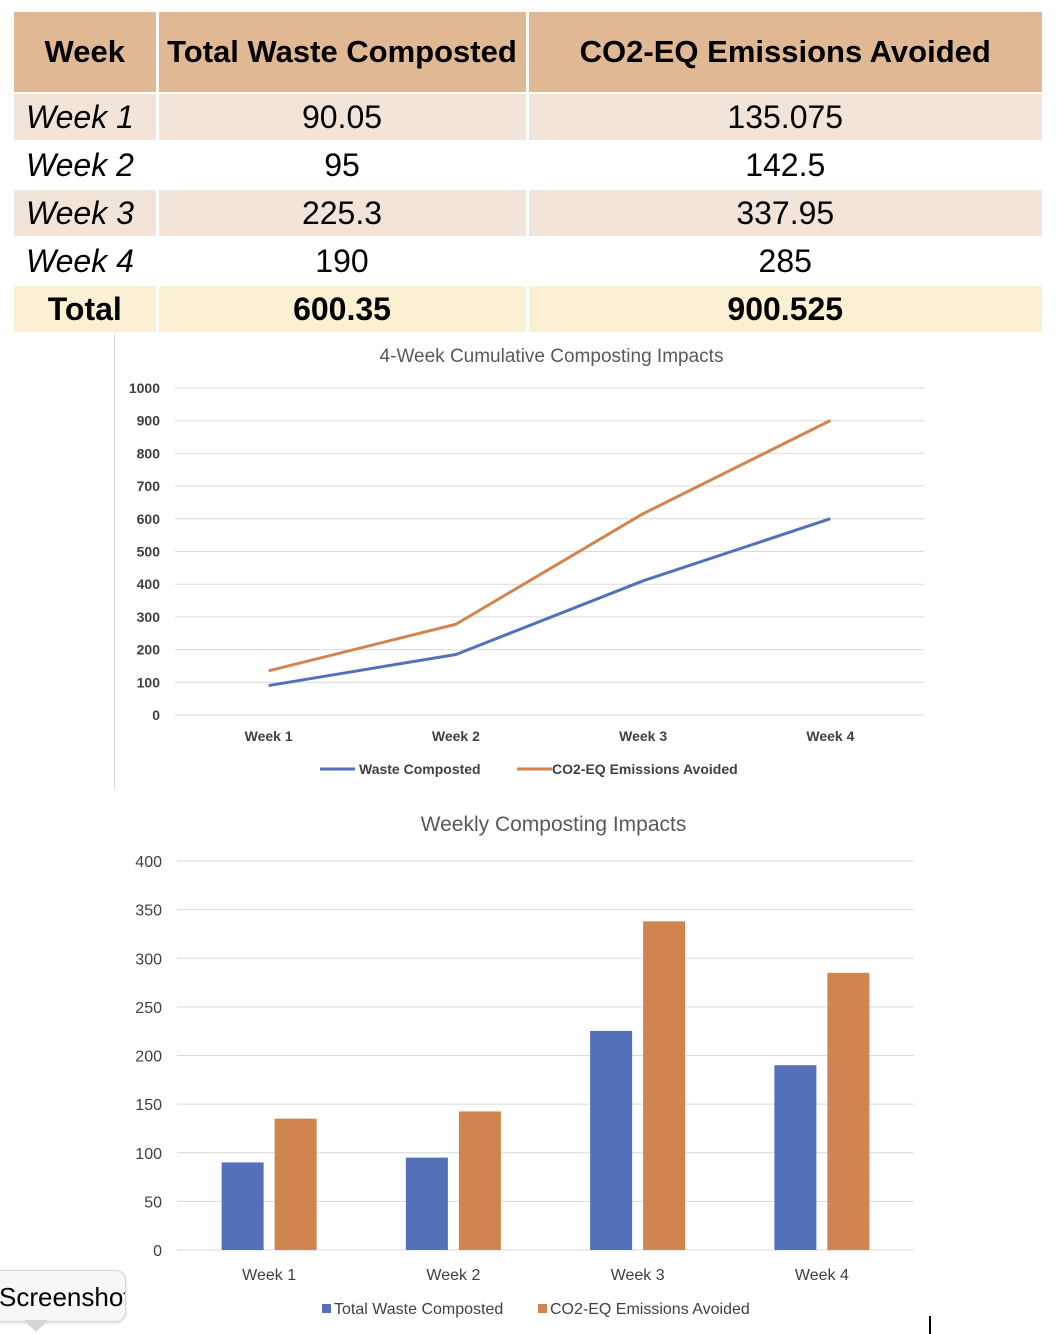 The height and width of the screenshot is (1334, 1058). I want to click on line-chart-title: 4-Week Cumulative Composting Impacts, so click(552, 356).